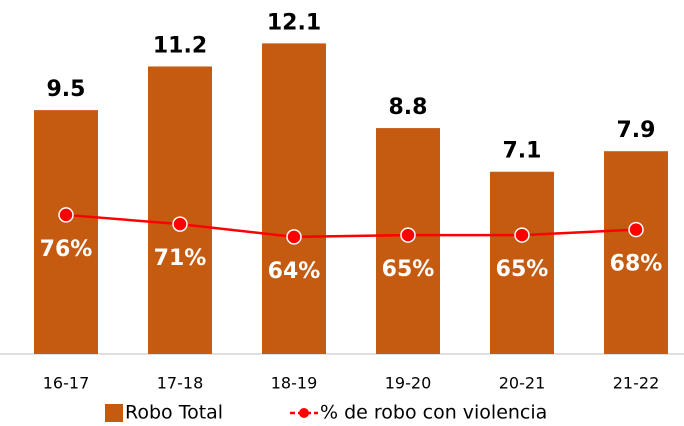  What do you see at coordinates (522, 383) in the screenshot?
I see `x-tick-label: 20-21` at bounding box center [522, 383].